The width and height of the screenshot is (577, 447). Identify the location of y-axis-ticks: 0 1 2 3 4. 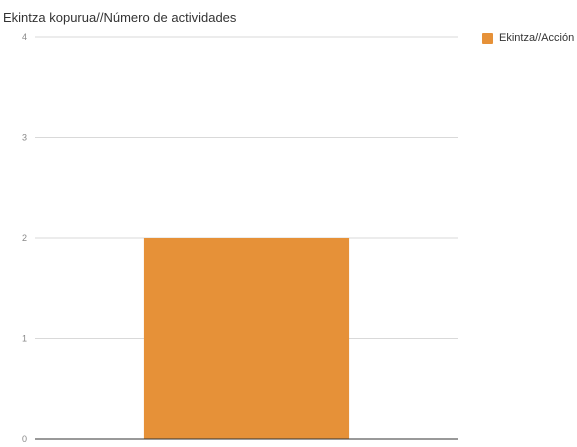
(24, 238).